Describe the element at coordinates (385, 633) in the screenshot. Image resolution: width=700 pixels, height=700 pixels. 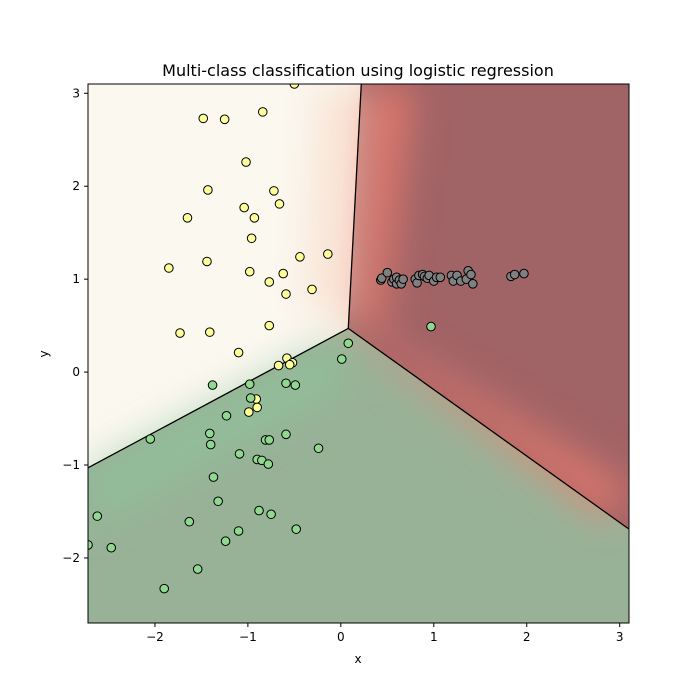
I see `x-axis: −2 −1 0 1 2 3` at that location.